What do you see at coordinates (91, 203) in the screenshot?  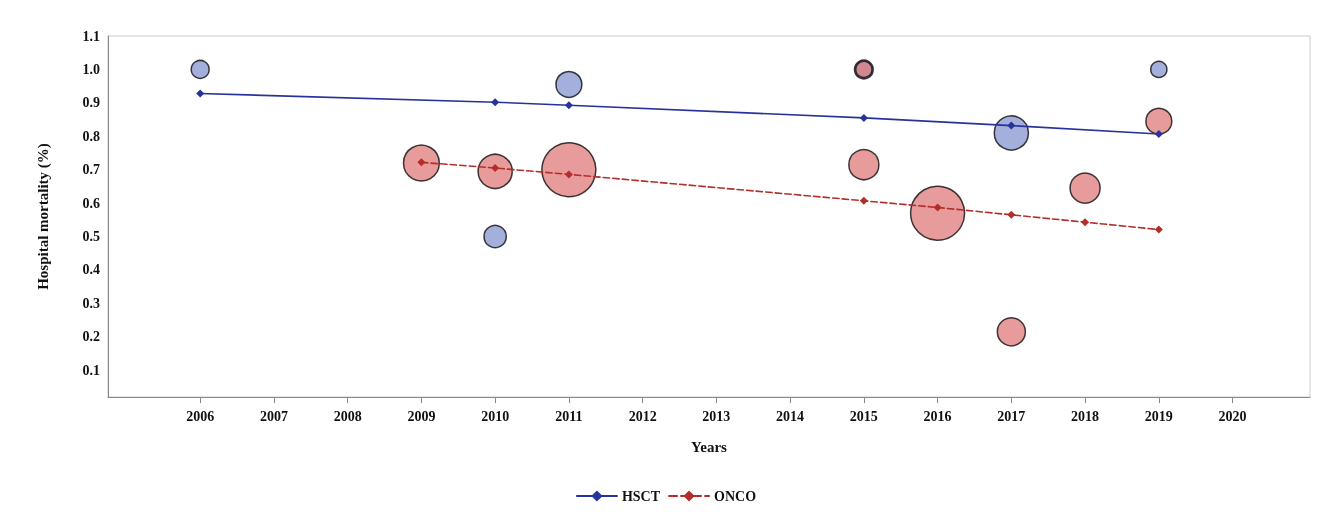 I see `y-tick-label: 0.6` at bounding box center [91, 203].